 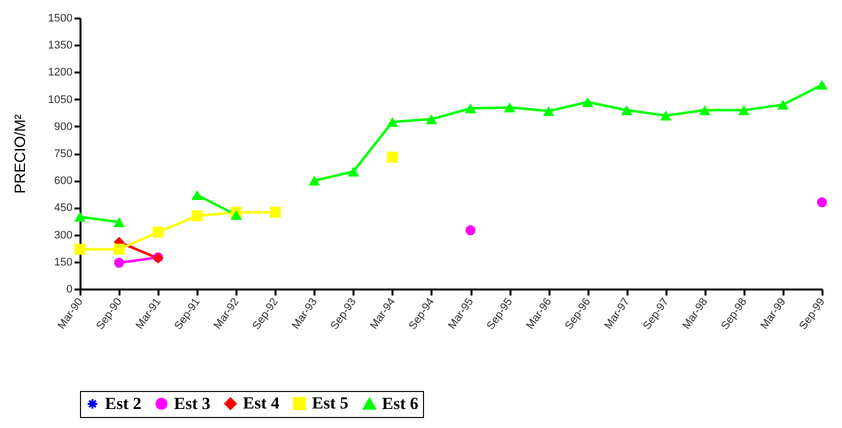 What do you see at coordinates (63, 235) in the screenshot?
I see `y-tick-label: 300` at bounding box center [63, 235].